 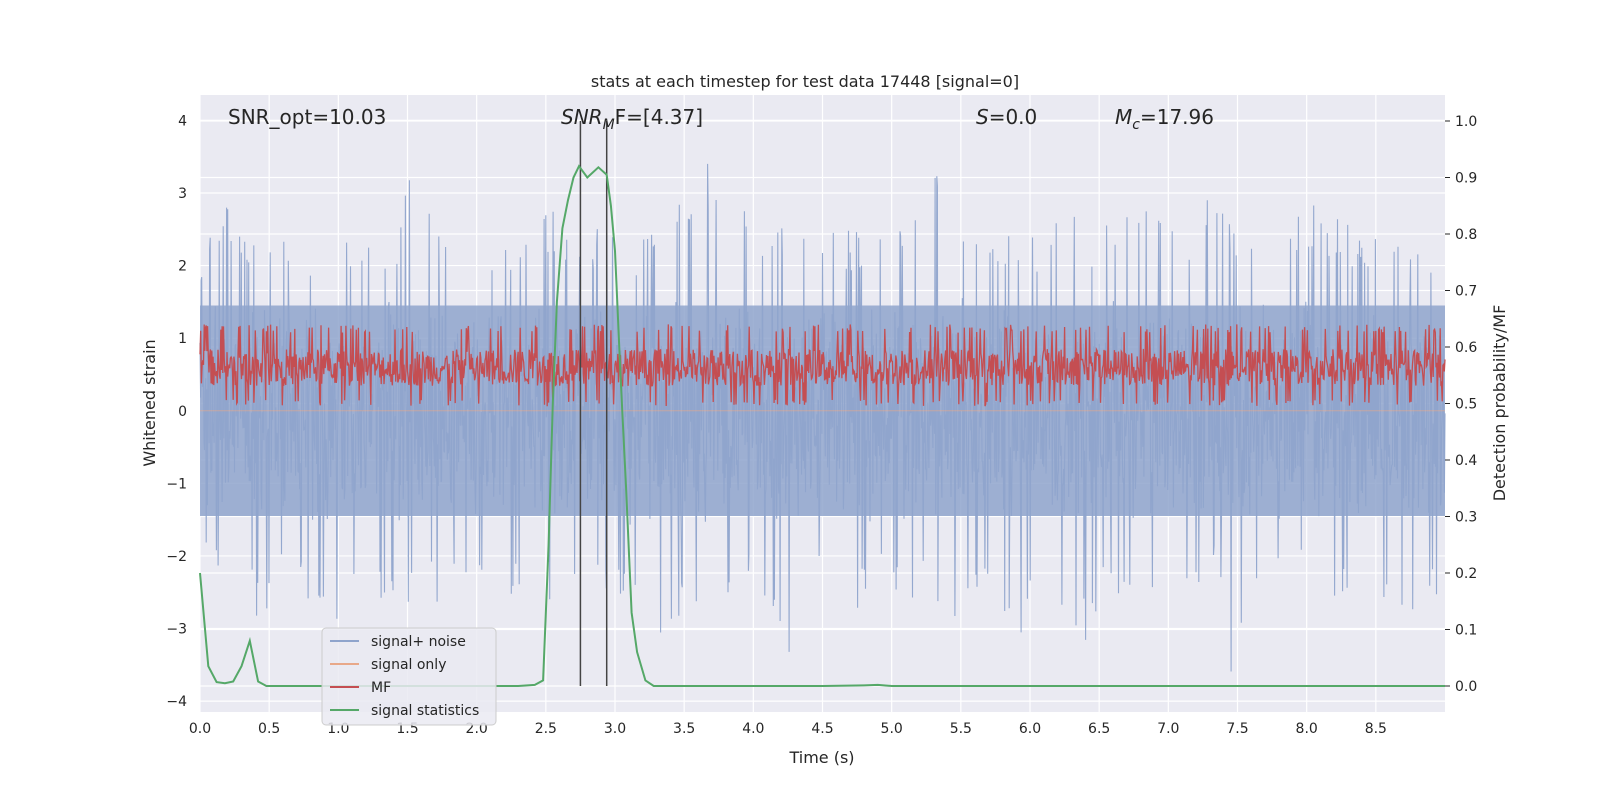 What do you see at coordinates (1466, 574) in the screenshot?
I see `right-y-tick-label: 0.2` at bounding box center [1466, 574].